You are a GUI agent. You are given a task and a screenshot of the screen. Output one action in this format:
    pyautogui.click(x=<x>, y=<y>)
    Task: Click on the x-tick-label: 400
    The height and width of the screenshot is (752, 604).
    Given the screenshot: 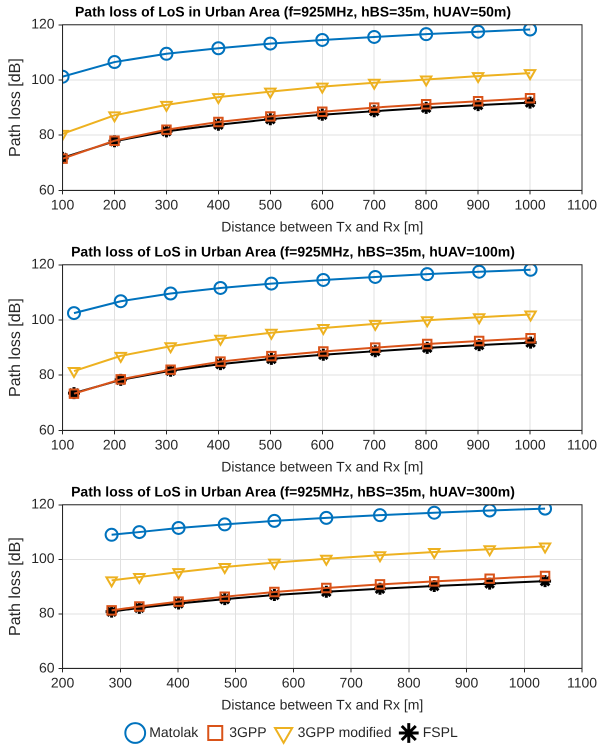 What is the action you would take?
    pyautogui.click(x=218, y=444)
    